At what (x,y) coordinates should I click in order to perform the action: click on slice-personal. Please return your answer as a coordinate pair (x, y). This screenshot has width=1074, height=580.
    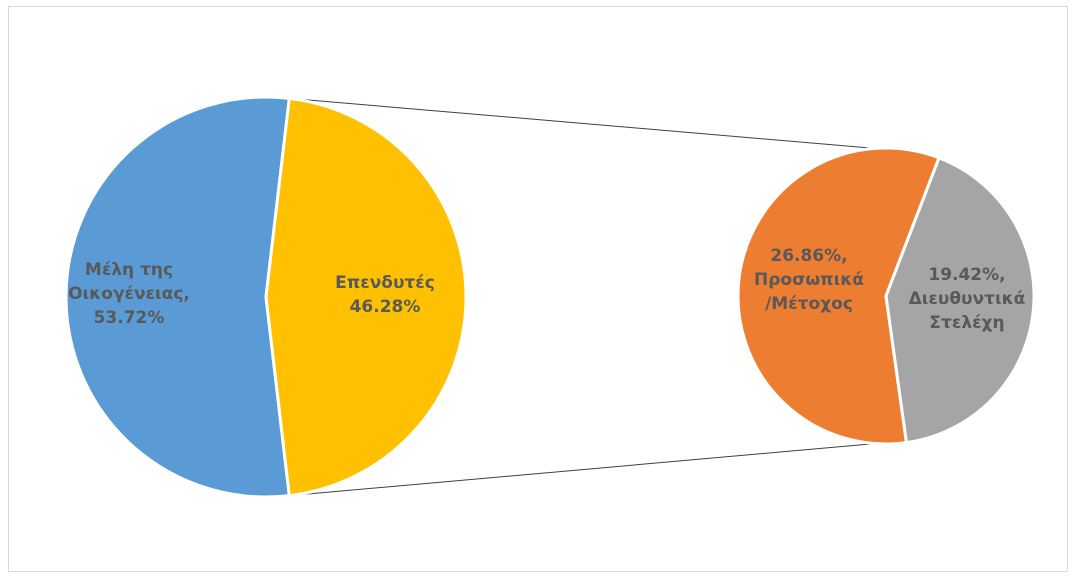
    Looking at the image, I should click on (838, 296).